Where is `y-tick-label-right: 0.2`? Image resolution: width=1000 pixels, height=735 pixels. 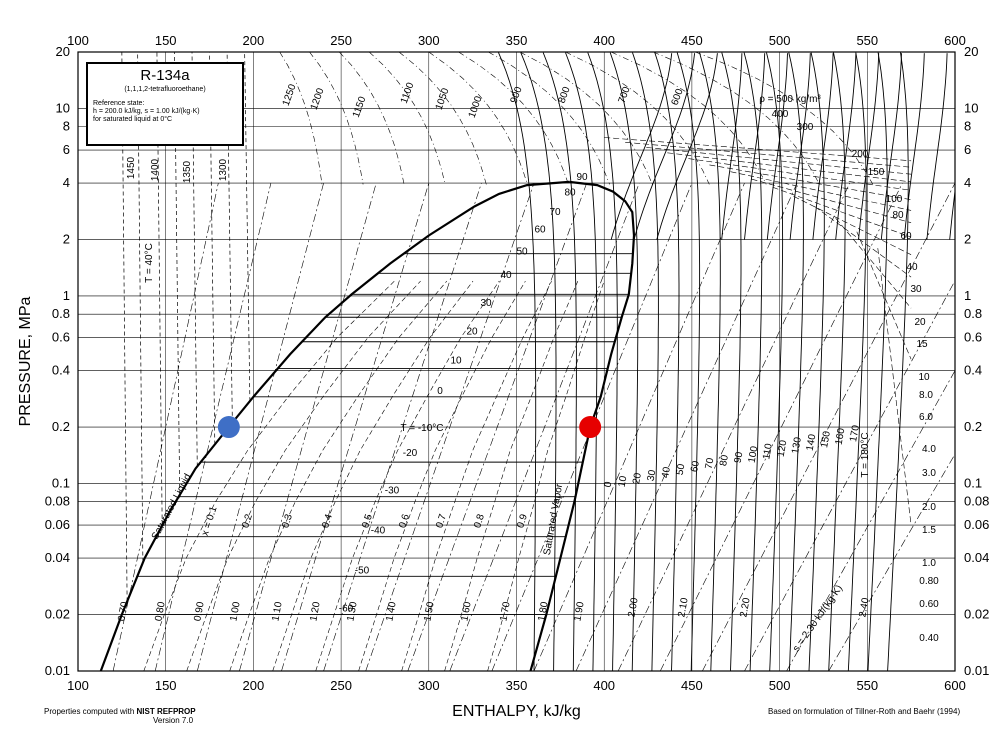
y-tick-label-right: 0.2 is located at coordinates (973, 426).